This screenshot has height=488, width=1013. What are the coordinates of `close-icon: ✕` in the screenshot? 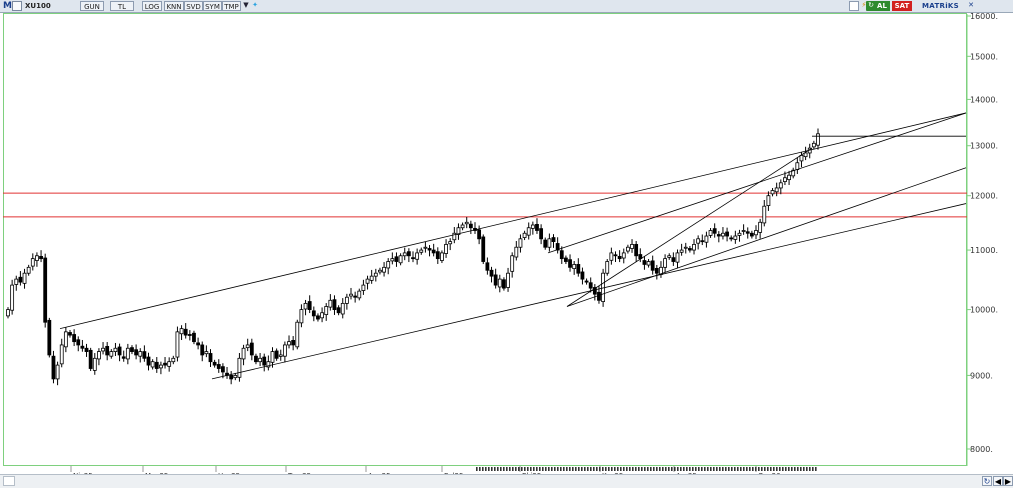 It's located at (971, 5).